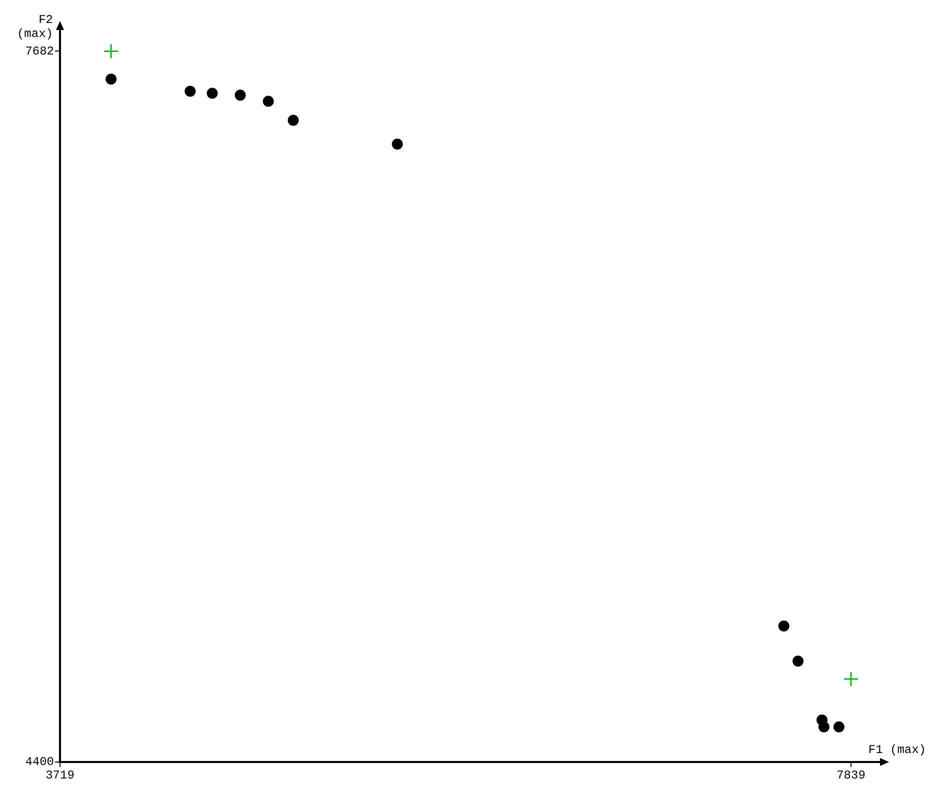 This screenshot has height=789, width=928. Describe the element at coordinates (34, 27) in the screenshot. I see `y-axis-title: F2 (max)` at that location.